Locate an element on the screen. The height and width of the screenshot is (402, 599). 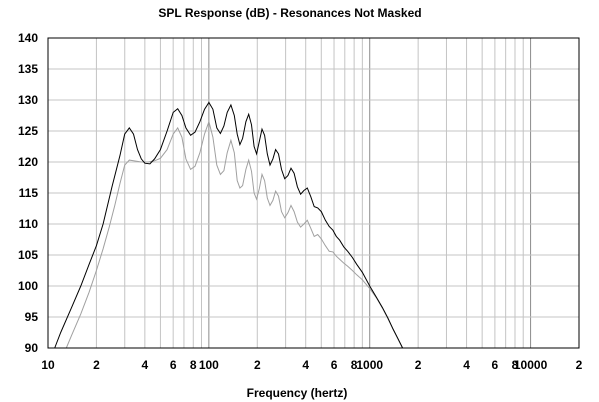
x-tick-label: 10 is located at coordinates (48, 365).